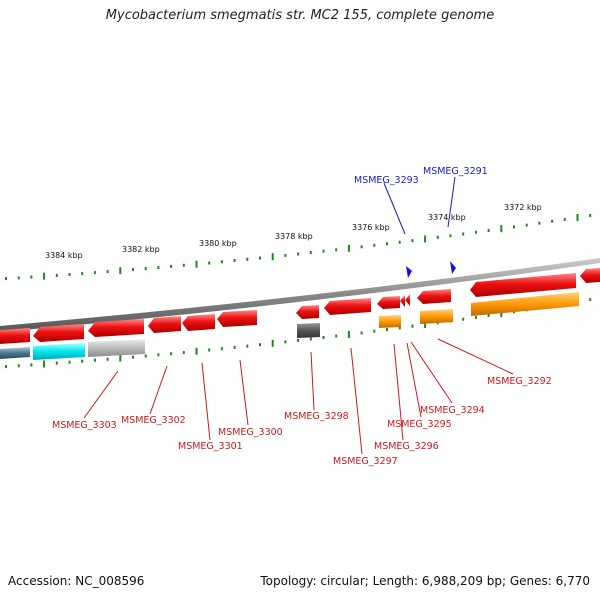 Image resolution: width=600 pixels, height=600 pixels. Describe the element at coordinates (365, 461) in the screenshot. I see `gene-label: MSMEG_3297` at that location.